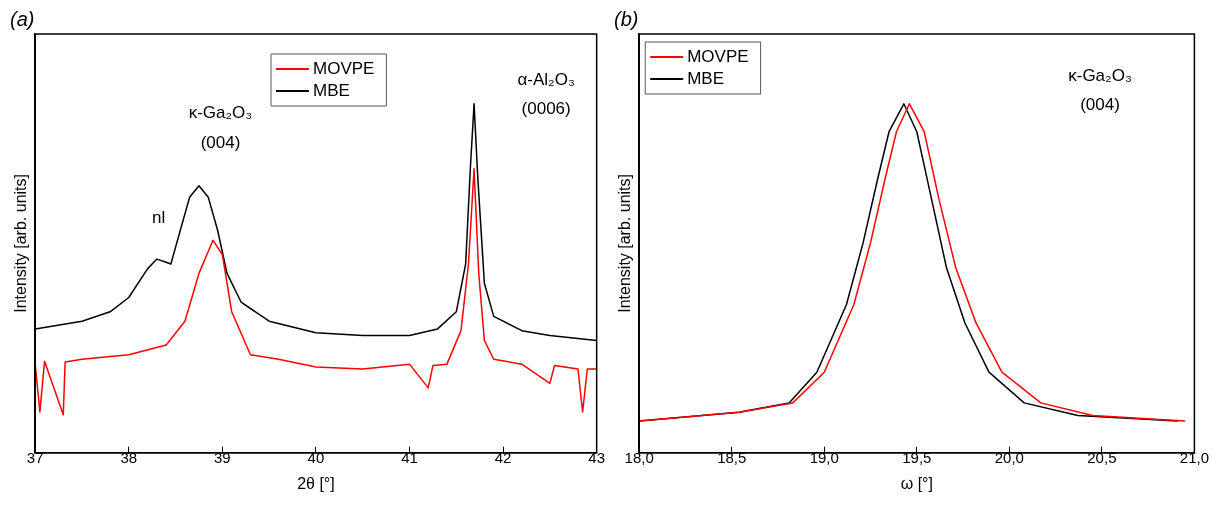  What do you see at coordinates (220, 113) in the screenshot?
I see `annotation: κ-Ga₂O₃` at bounding box center [220, 113].